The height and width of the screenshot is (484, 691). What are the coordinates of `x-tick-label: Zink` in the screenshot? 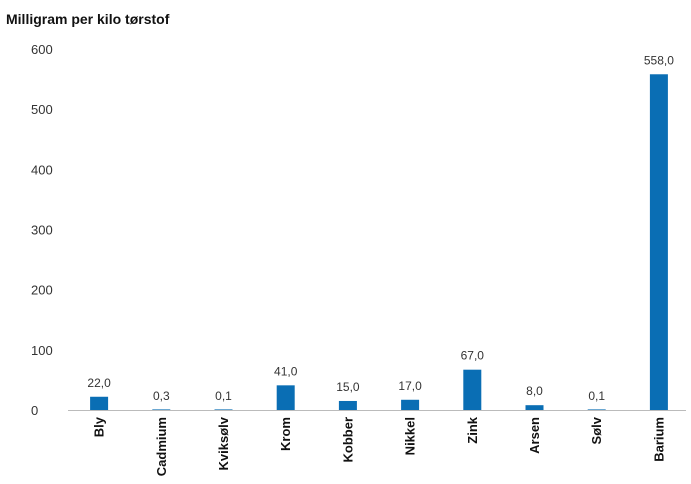 It's located at (472, 429).